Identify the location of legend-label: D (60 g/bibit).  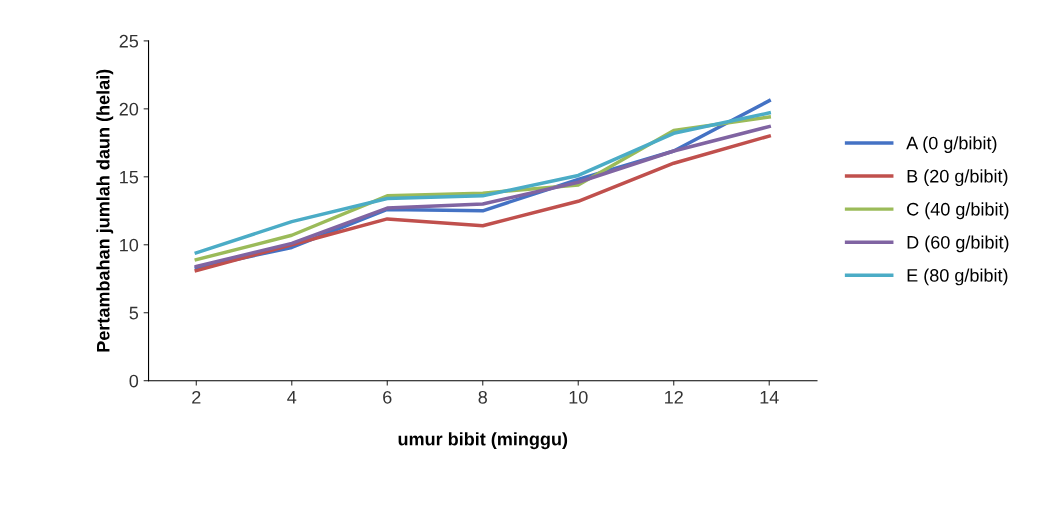
(958, 244).